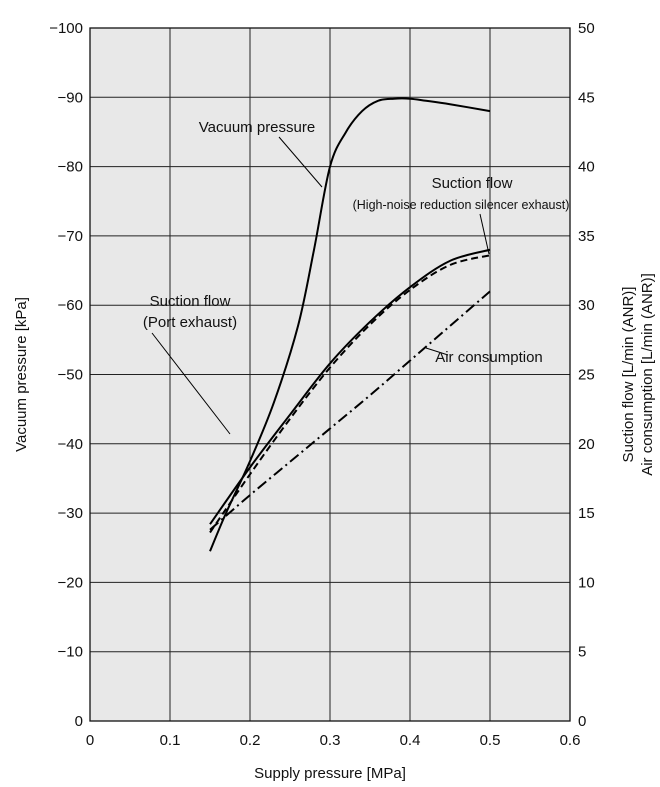 This screenshot has height=787, width=660. What do you see at coordinates (257, 127) in the screenshot?
I see `annotation-vacuum-pressure: Vacuum pressure` at bounding box center [257, 127].